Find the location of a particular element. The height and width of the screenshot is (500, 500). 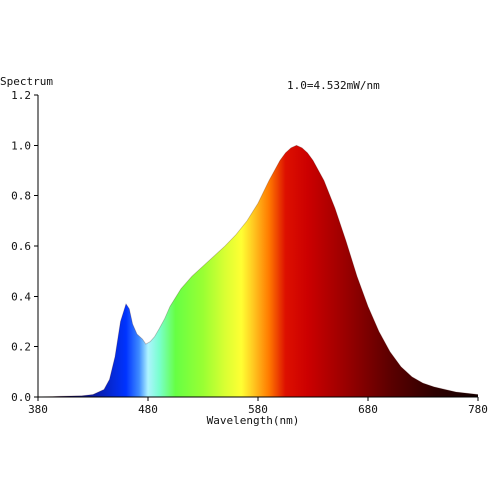

scale-annotation: 1.0=4.532mW/nm is located at coordinates (333, 85).